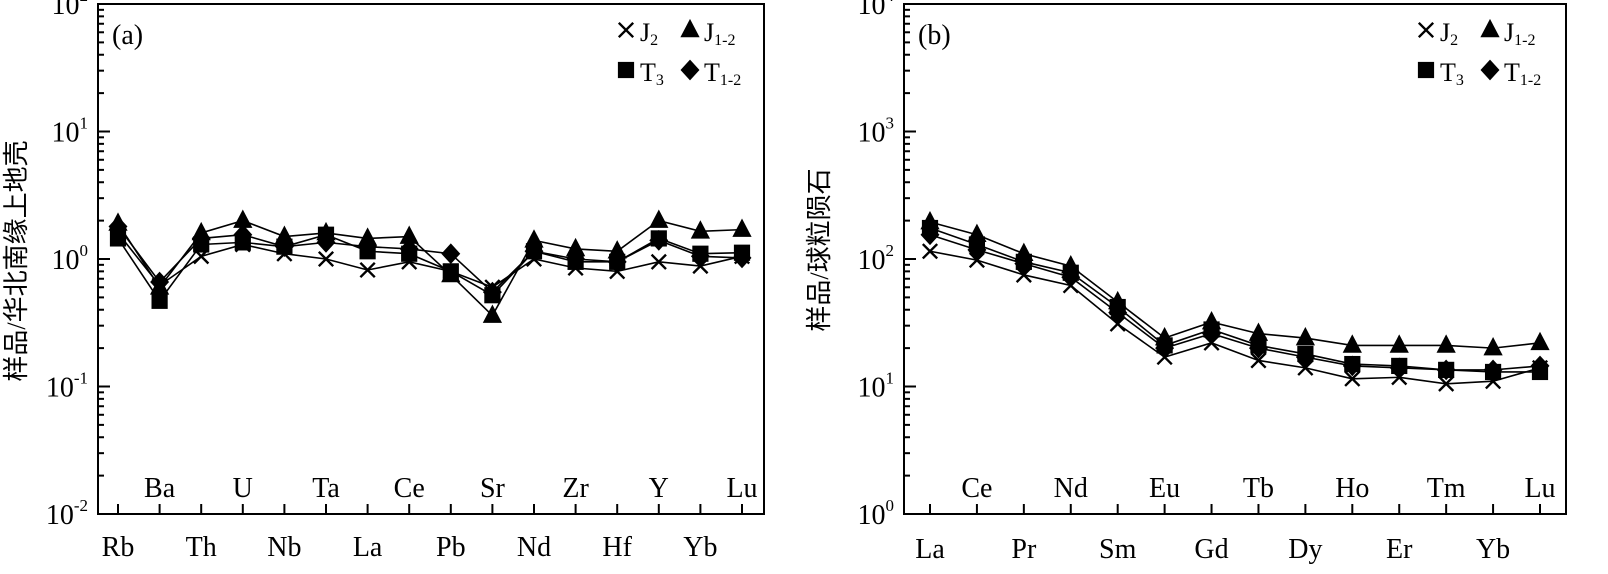  I want to click on x-tick-label: Lu, so click(741, 488).